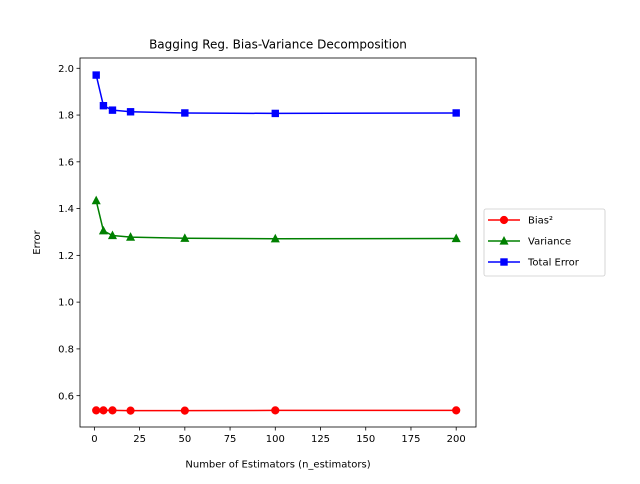 This screenshot has width=640, height=484. I want to click on x-tick-label: 50, so click(184, 439).